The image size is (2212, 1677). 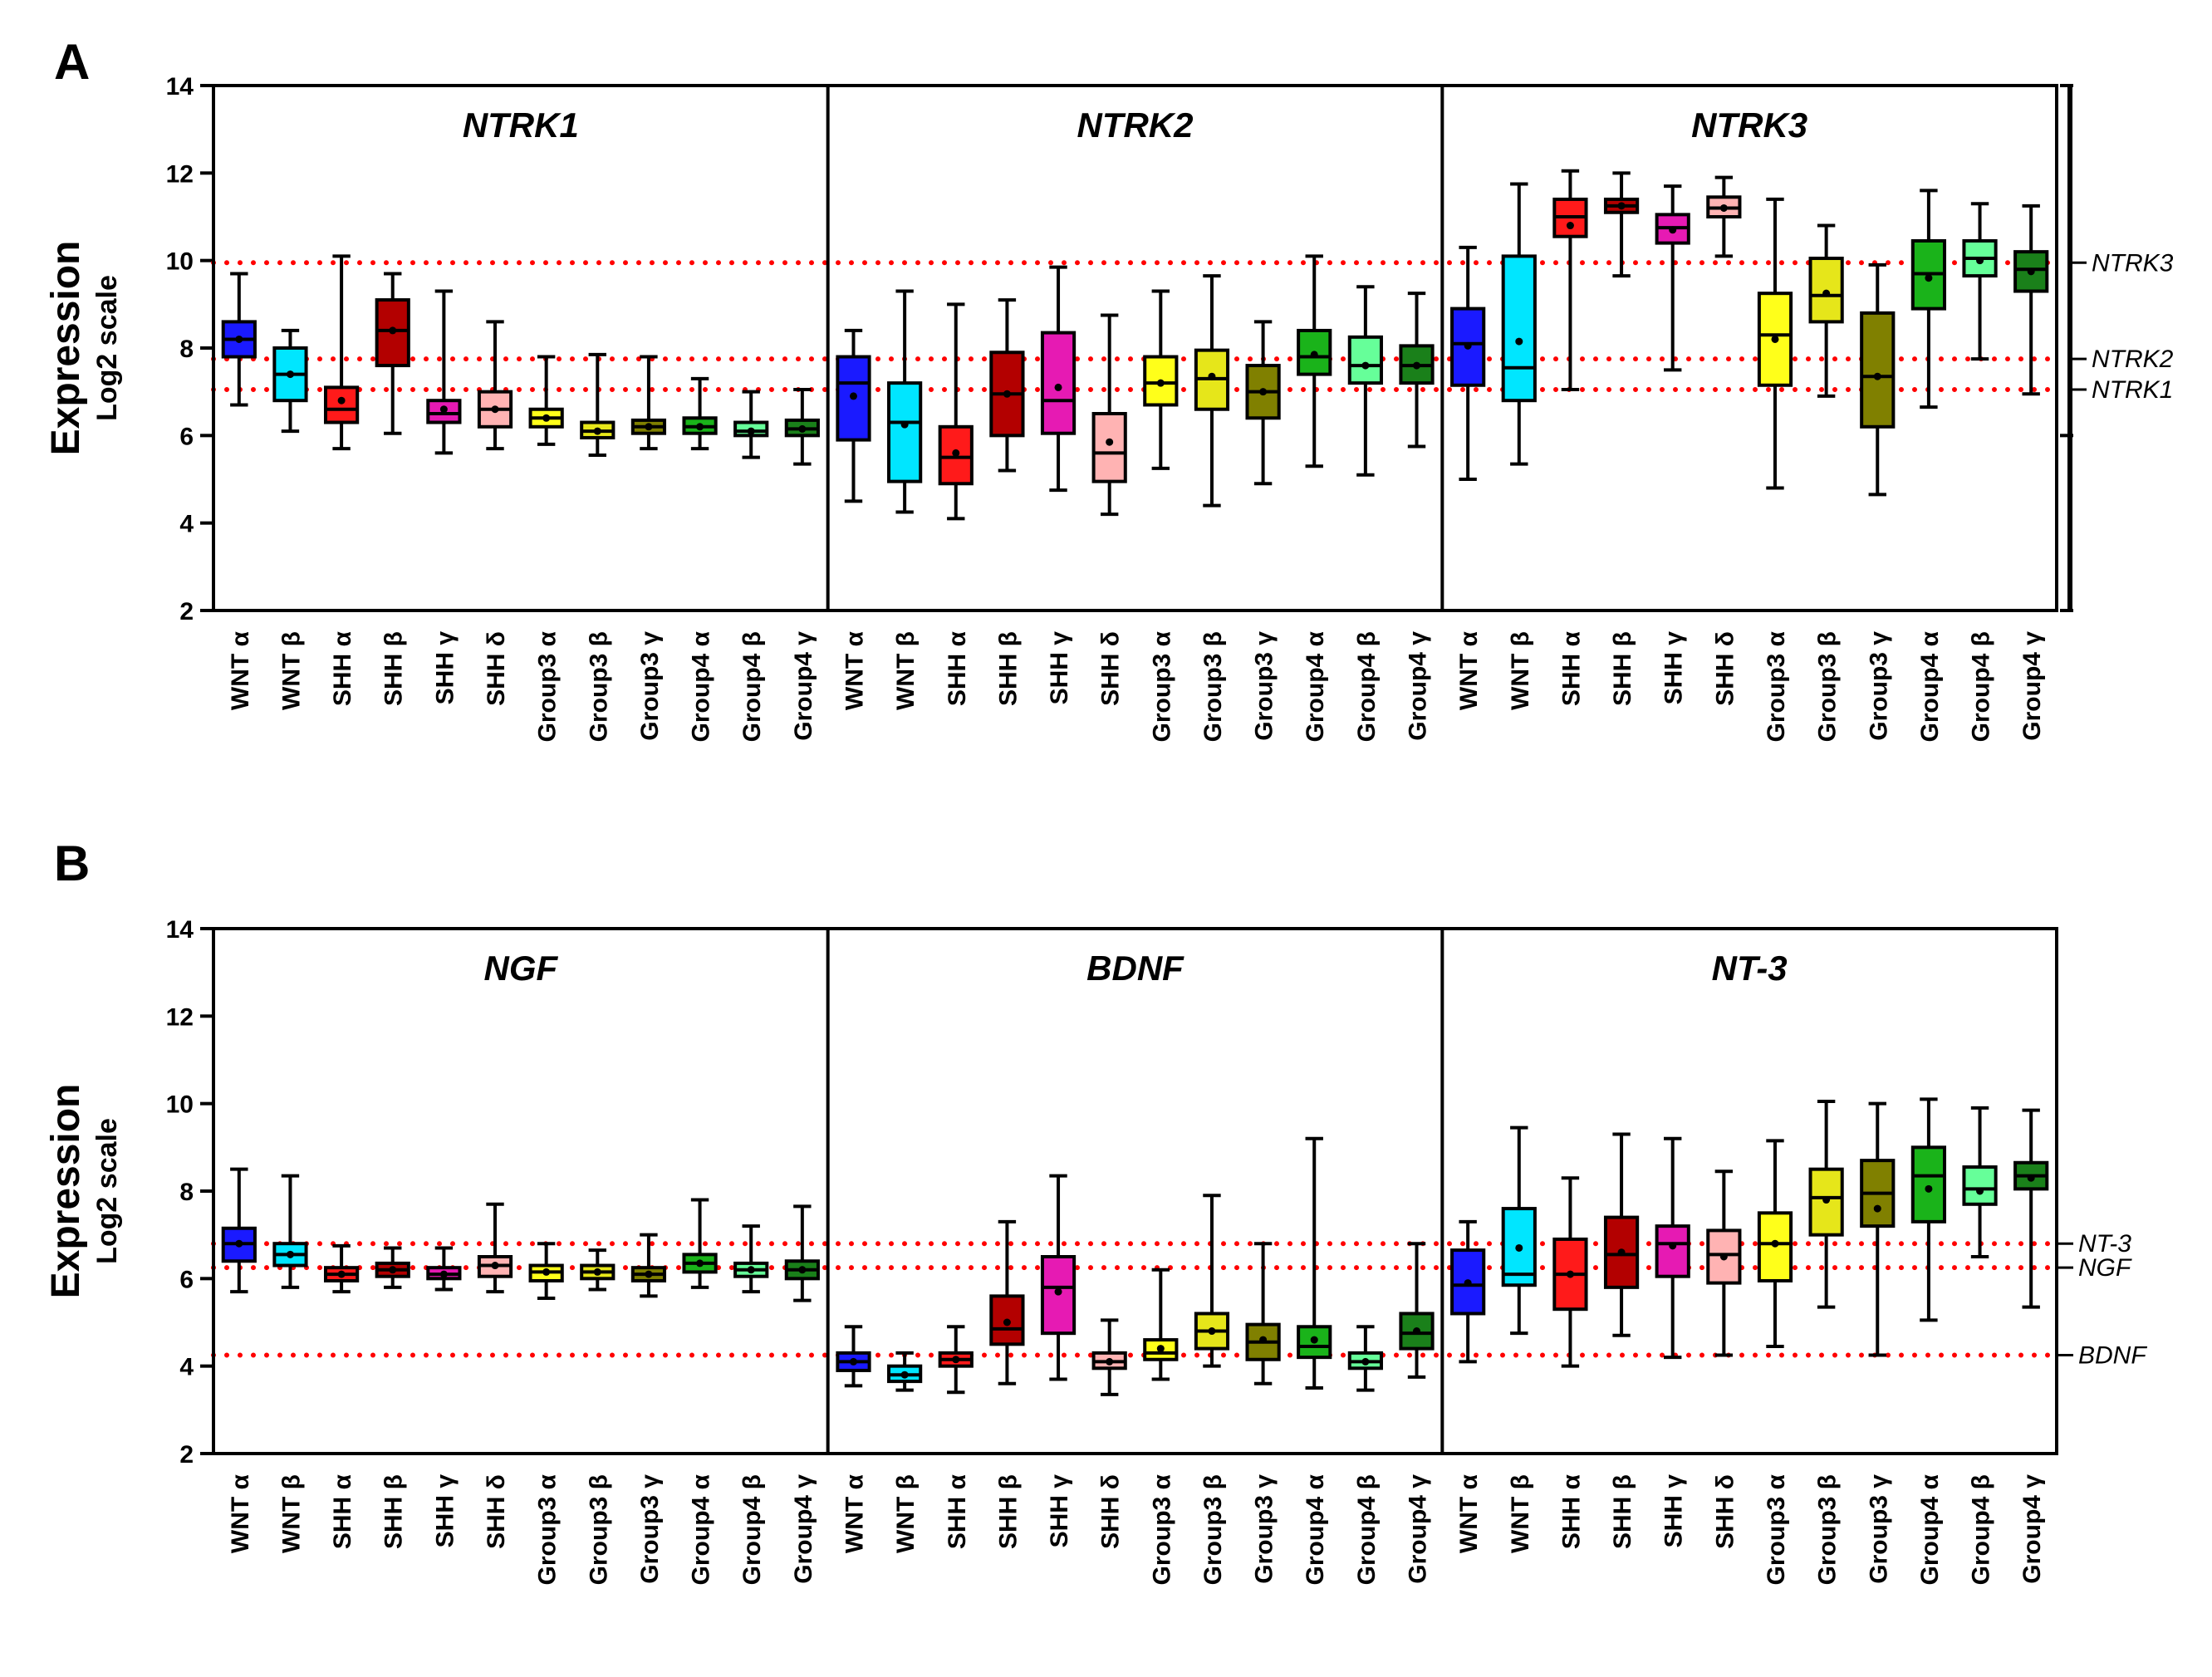 What do you see at coordinates (186, 611) in the screenshot?
I see `y-tick-label: 2` at bounding box center [186, 611].